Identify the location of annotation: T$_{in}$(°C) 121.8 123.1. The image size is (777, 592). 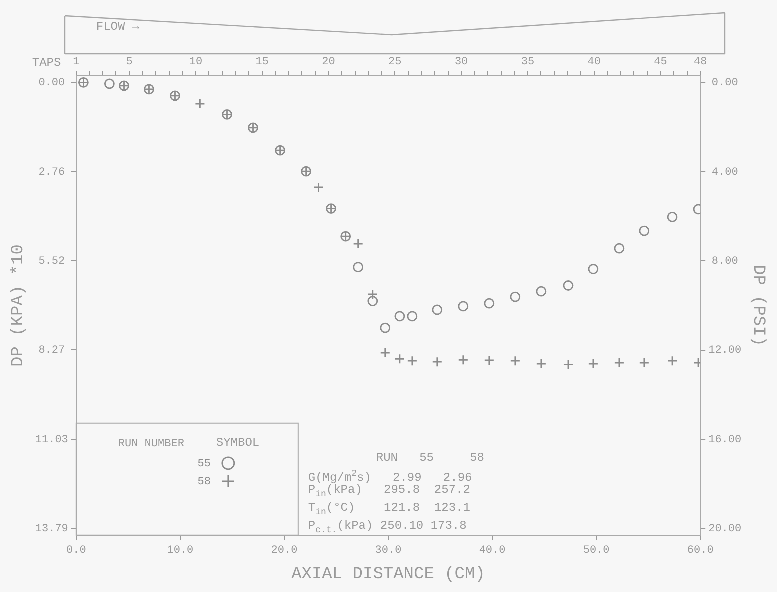
(389, 510).